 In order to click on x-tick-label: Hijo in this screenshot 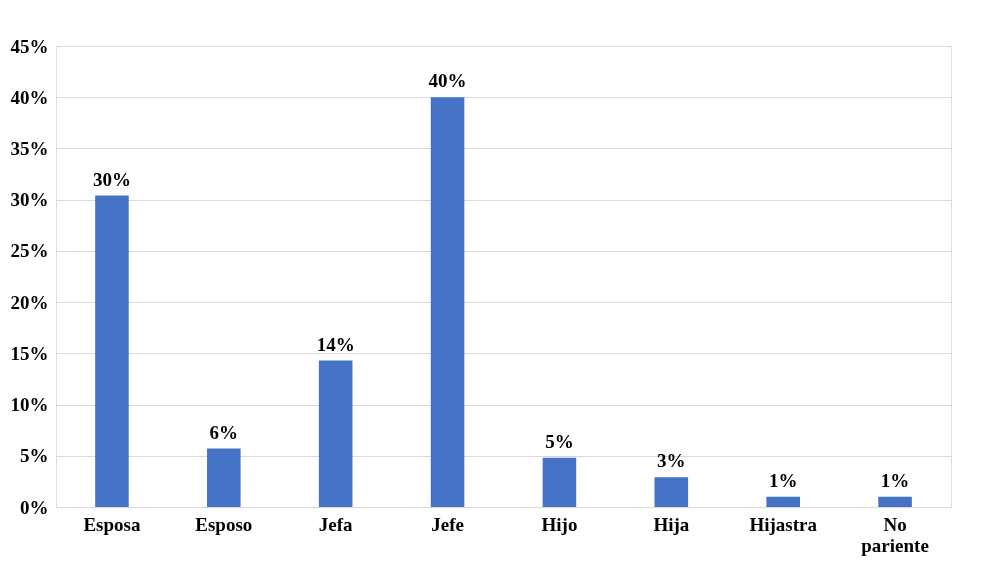, I will do `click(559, 524)`.